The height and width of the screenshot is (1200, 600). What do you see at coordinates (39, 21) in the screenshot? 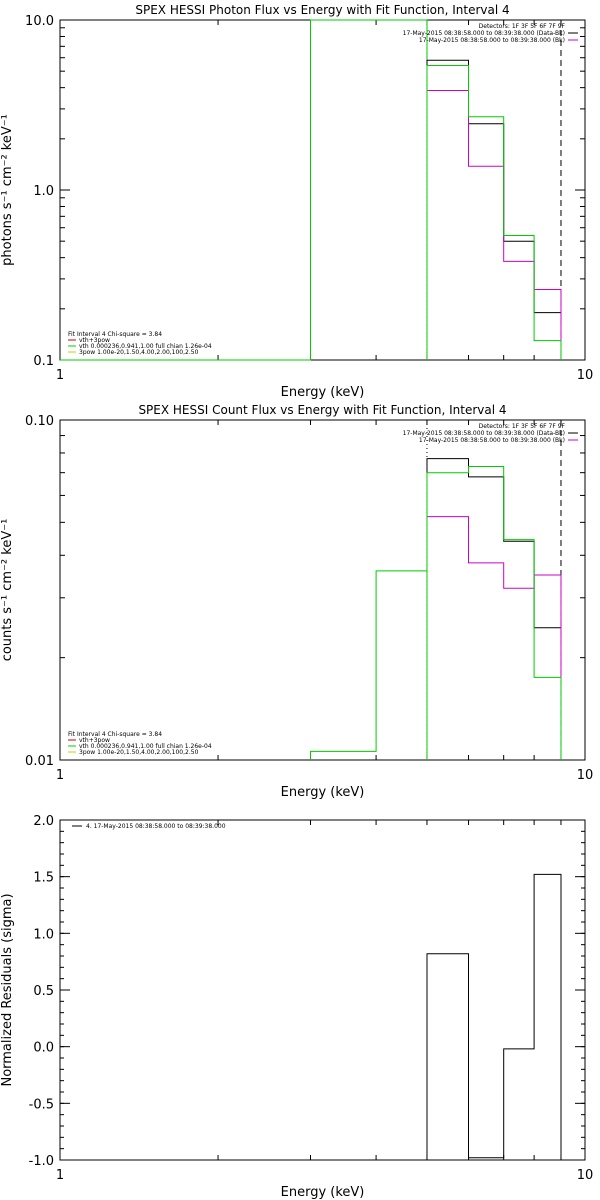
I see `panel-1-y-tick-label: 10.0` at bounding box center [39, 21].